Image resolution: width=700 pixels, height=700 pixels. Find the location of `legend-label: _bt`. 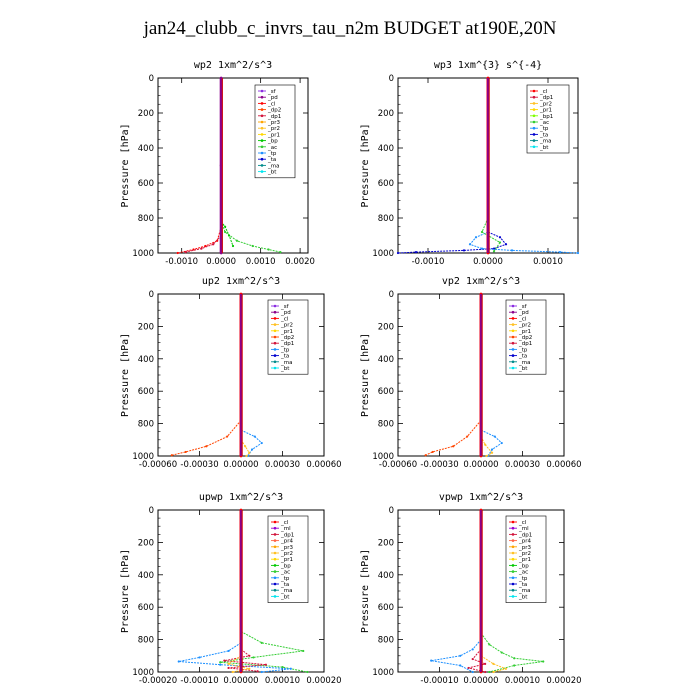

legend-label: _bt is located at coordinates (544, 148).